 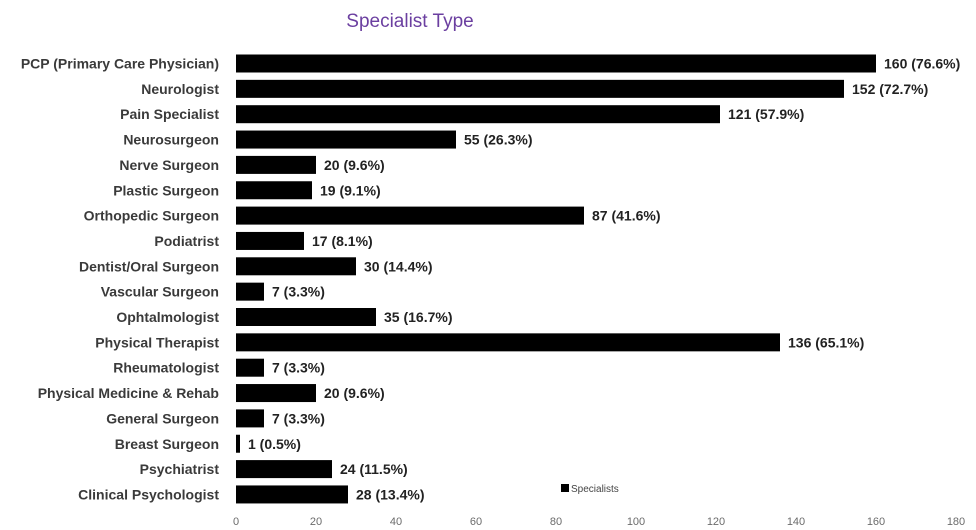 I want to click on category-label: Neurosurgeon, so click(x=171, y=140).